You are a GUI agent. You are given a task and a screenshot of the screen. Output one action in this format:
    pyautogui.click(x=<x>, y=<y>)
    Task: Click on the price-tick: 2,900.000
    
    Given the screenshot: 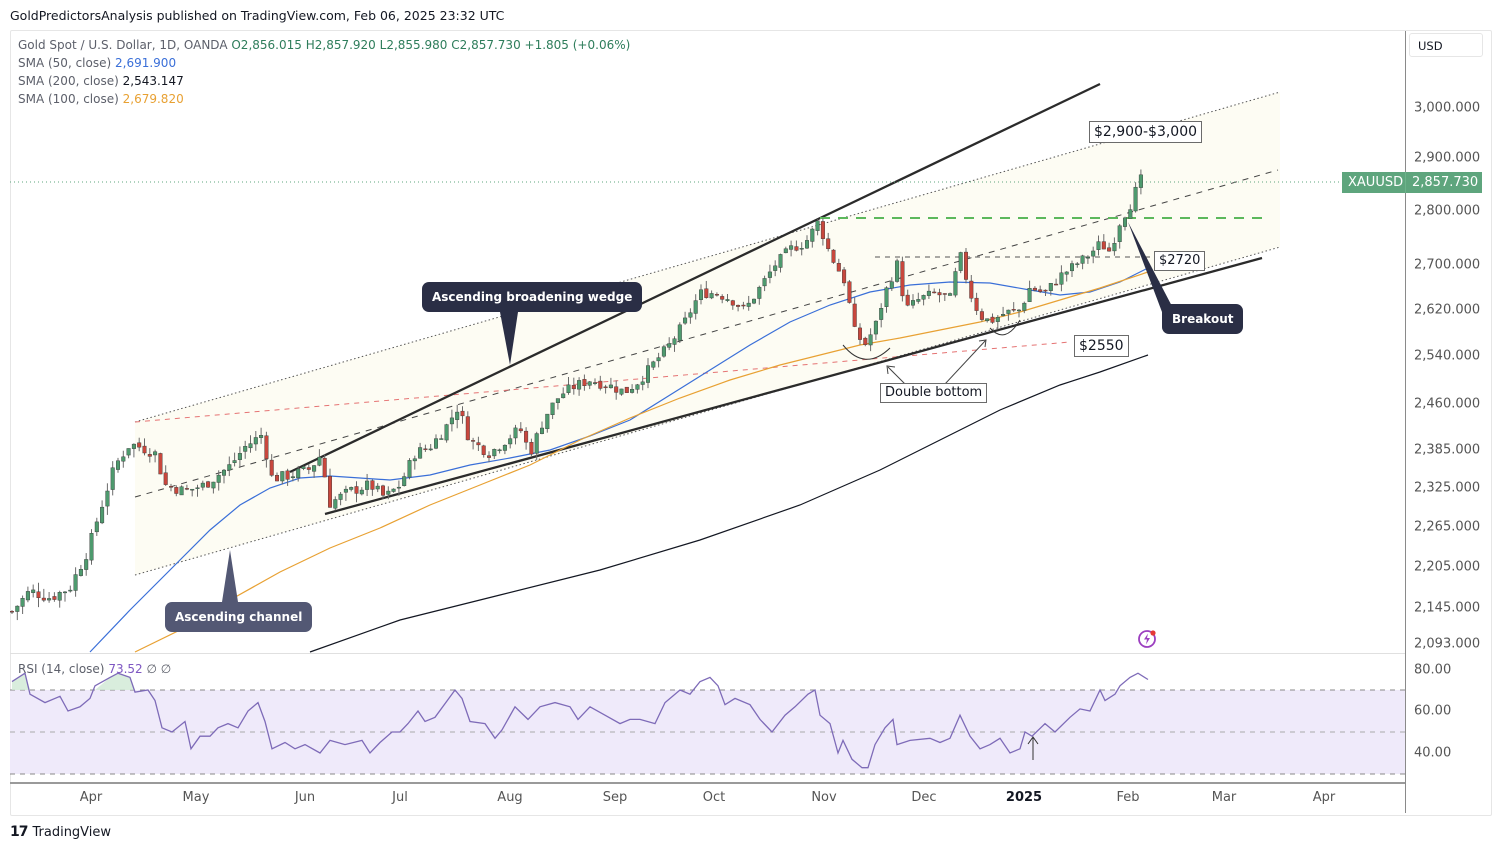 What is the action you would take?
    pyautogui.click(x=1447, y=158)
    